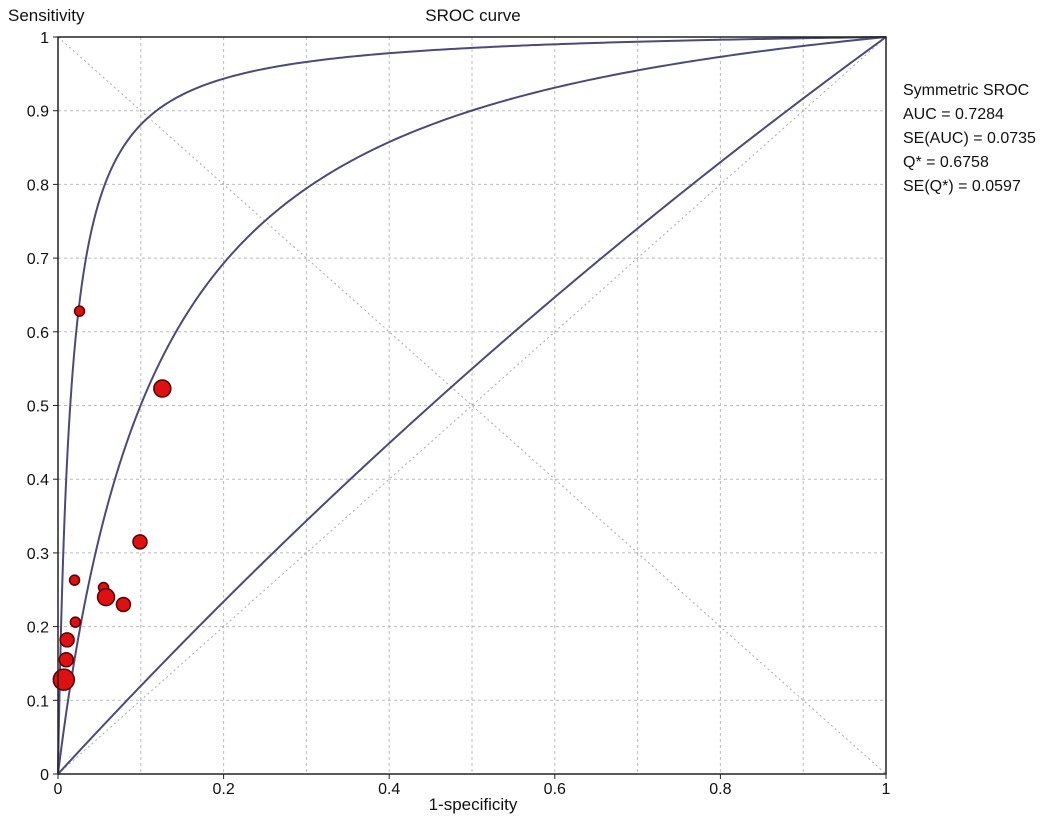 This screenshot has height=822, width=1063. What do you see at coordinates (38, 554) in the screenshot?
I see `y-tick-label: 0.3` at bounding box center [38, 554].